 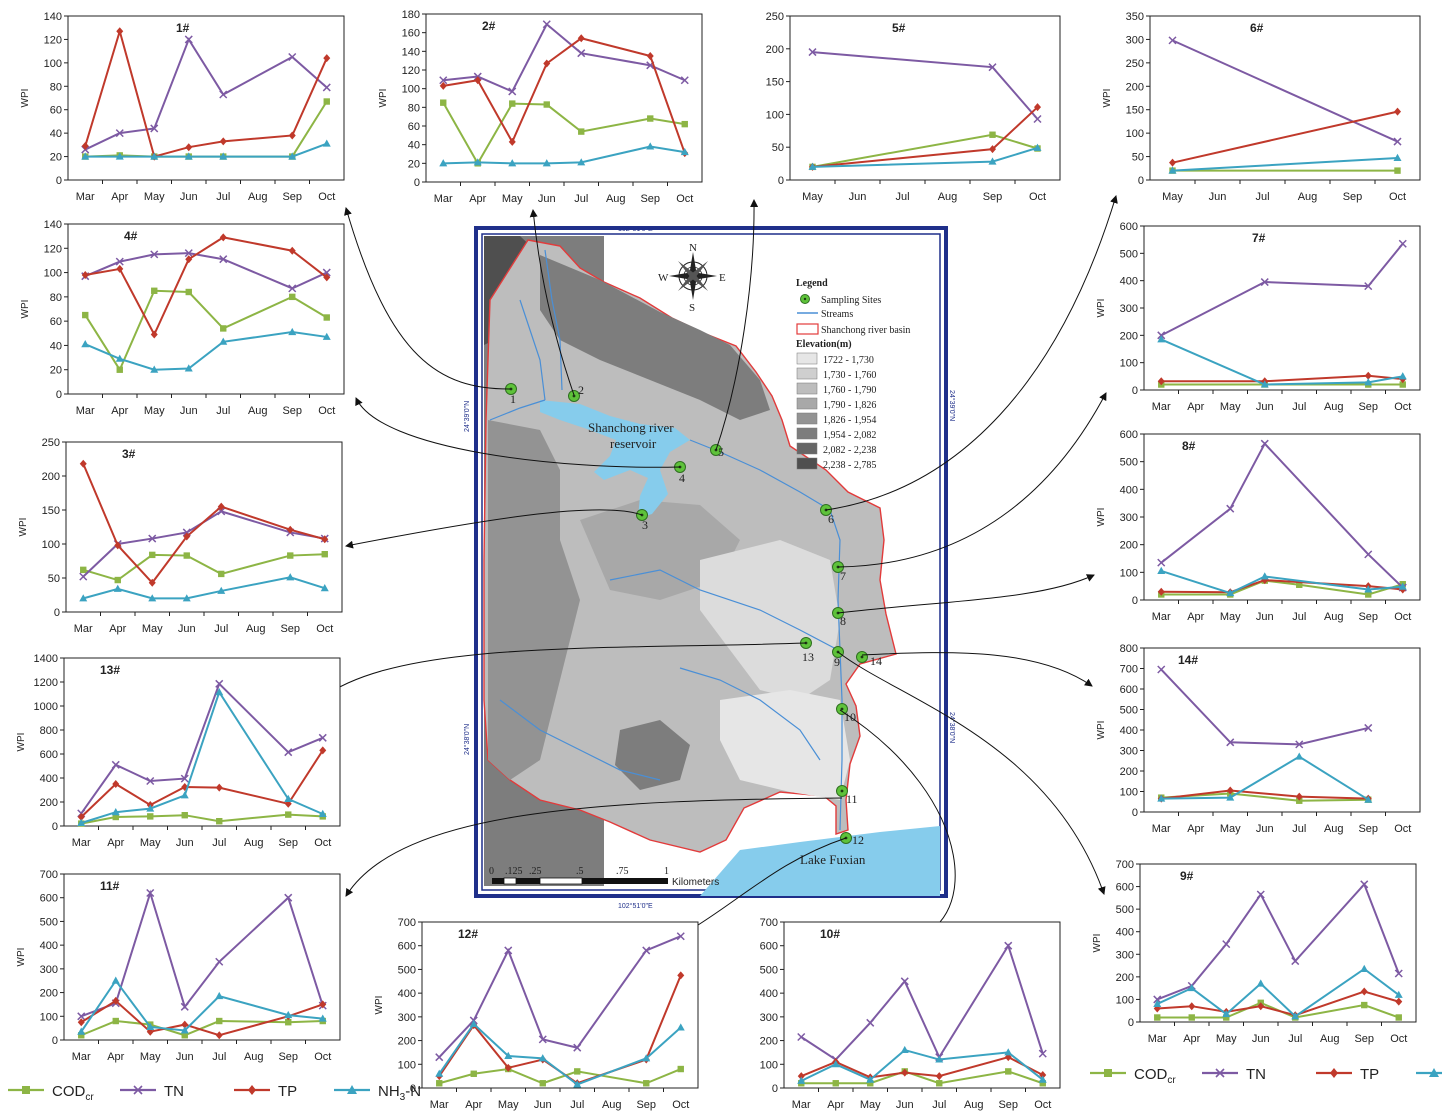 I want to click on sampling-site-label: 11, so click(x=852, y=799).